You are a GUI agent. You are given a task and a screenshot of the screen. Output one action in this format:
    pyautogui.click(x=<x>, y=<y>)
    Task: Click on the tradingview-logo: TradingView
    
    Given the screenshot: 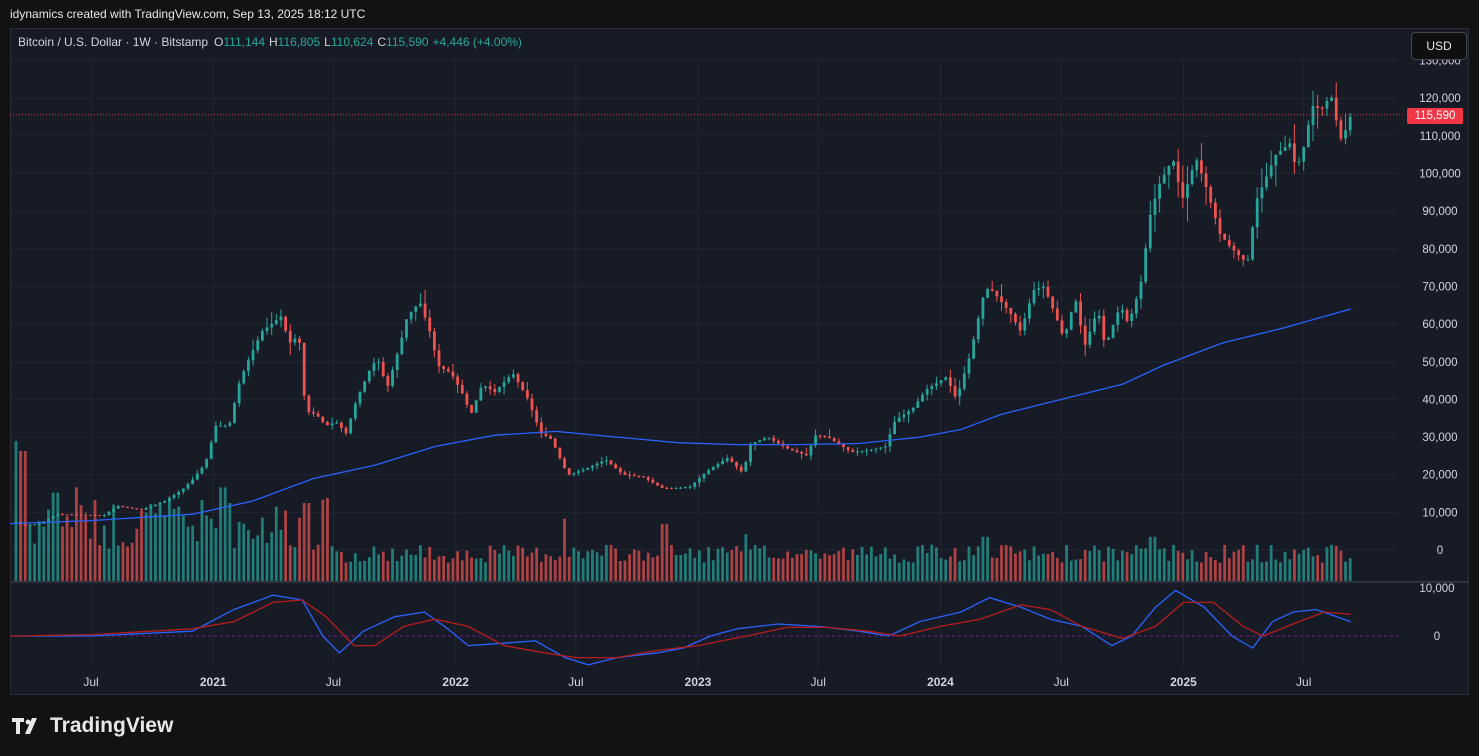 What is the action you would take?
    pyautogui.click(x=92, y=726)
    